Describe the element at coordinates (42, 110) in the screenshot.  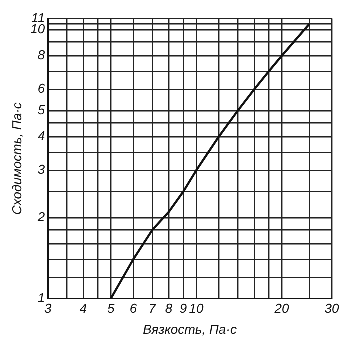
I see `y-tick-label: 5` at that location.